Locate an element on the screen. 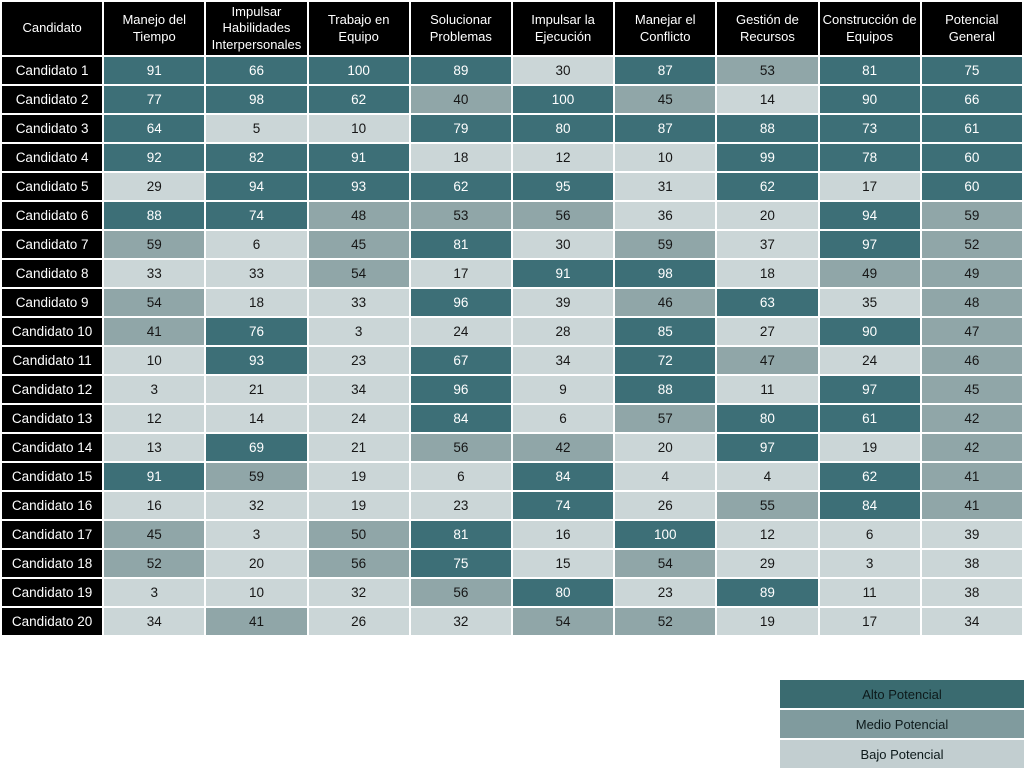  score-cell: 40 is located at coordinates (460, 99).